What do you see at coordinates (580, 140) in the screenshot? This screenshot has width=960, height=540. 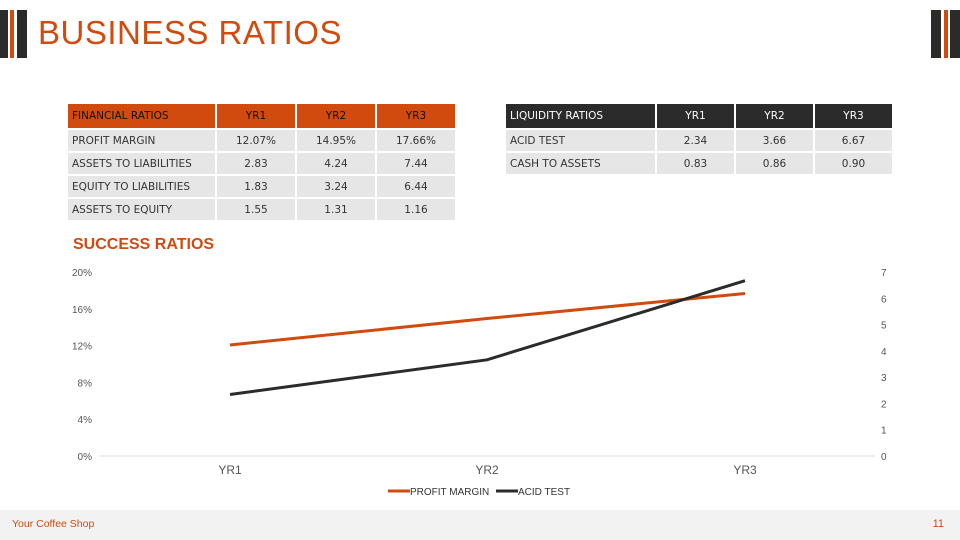 I see `table-cell: ACID TEST` at bounding box center [580, 140].